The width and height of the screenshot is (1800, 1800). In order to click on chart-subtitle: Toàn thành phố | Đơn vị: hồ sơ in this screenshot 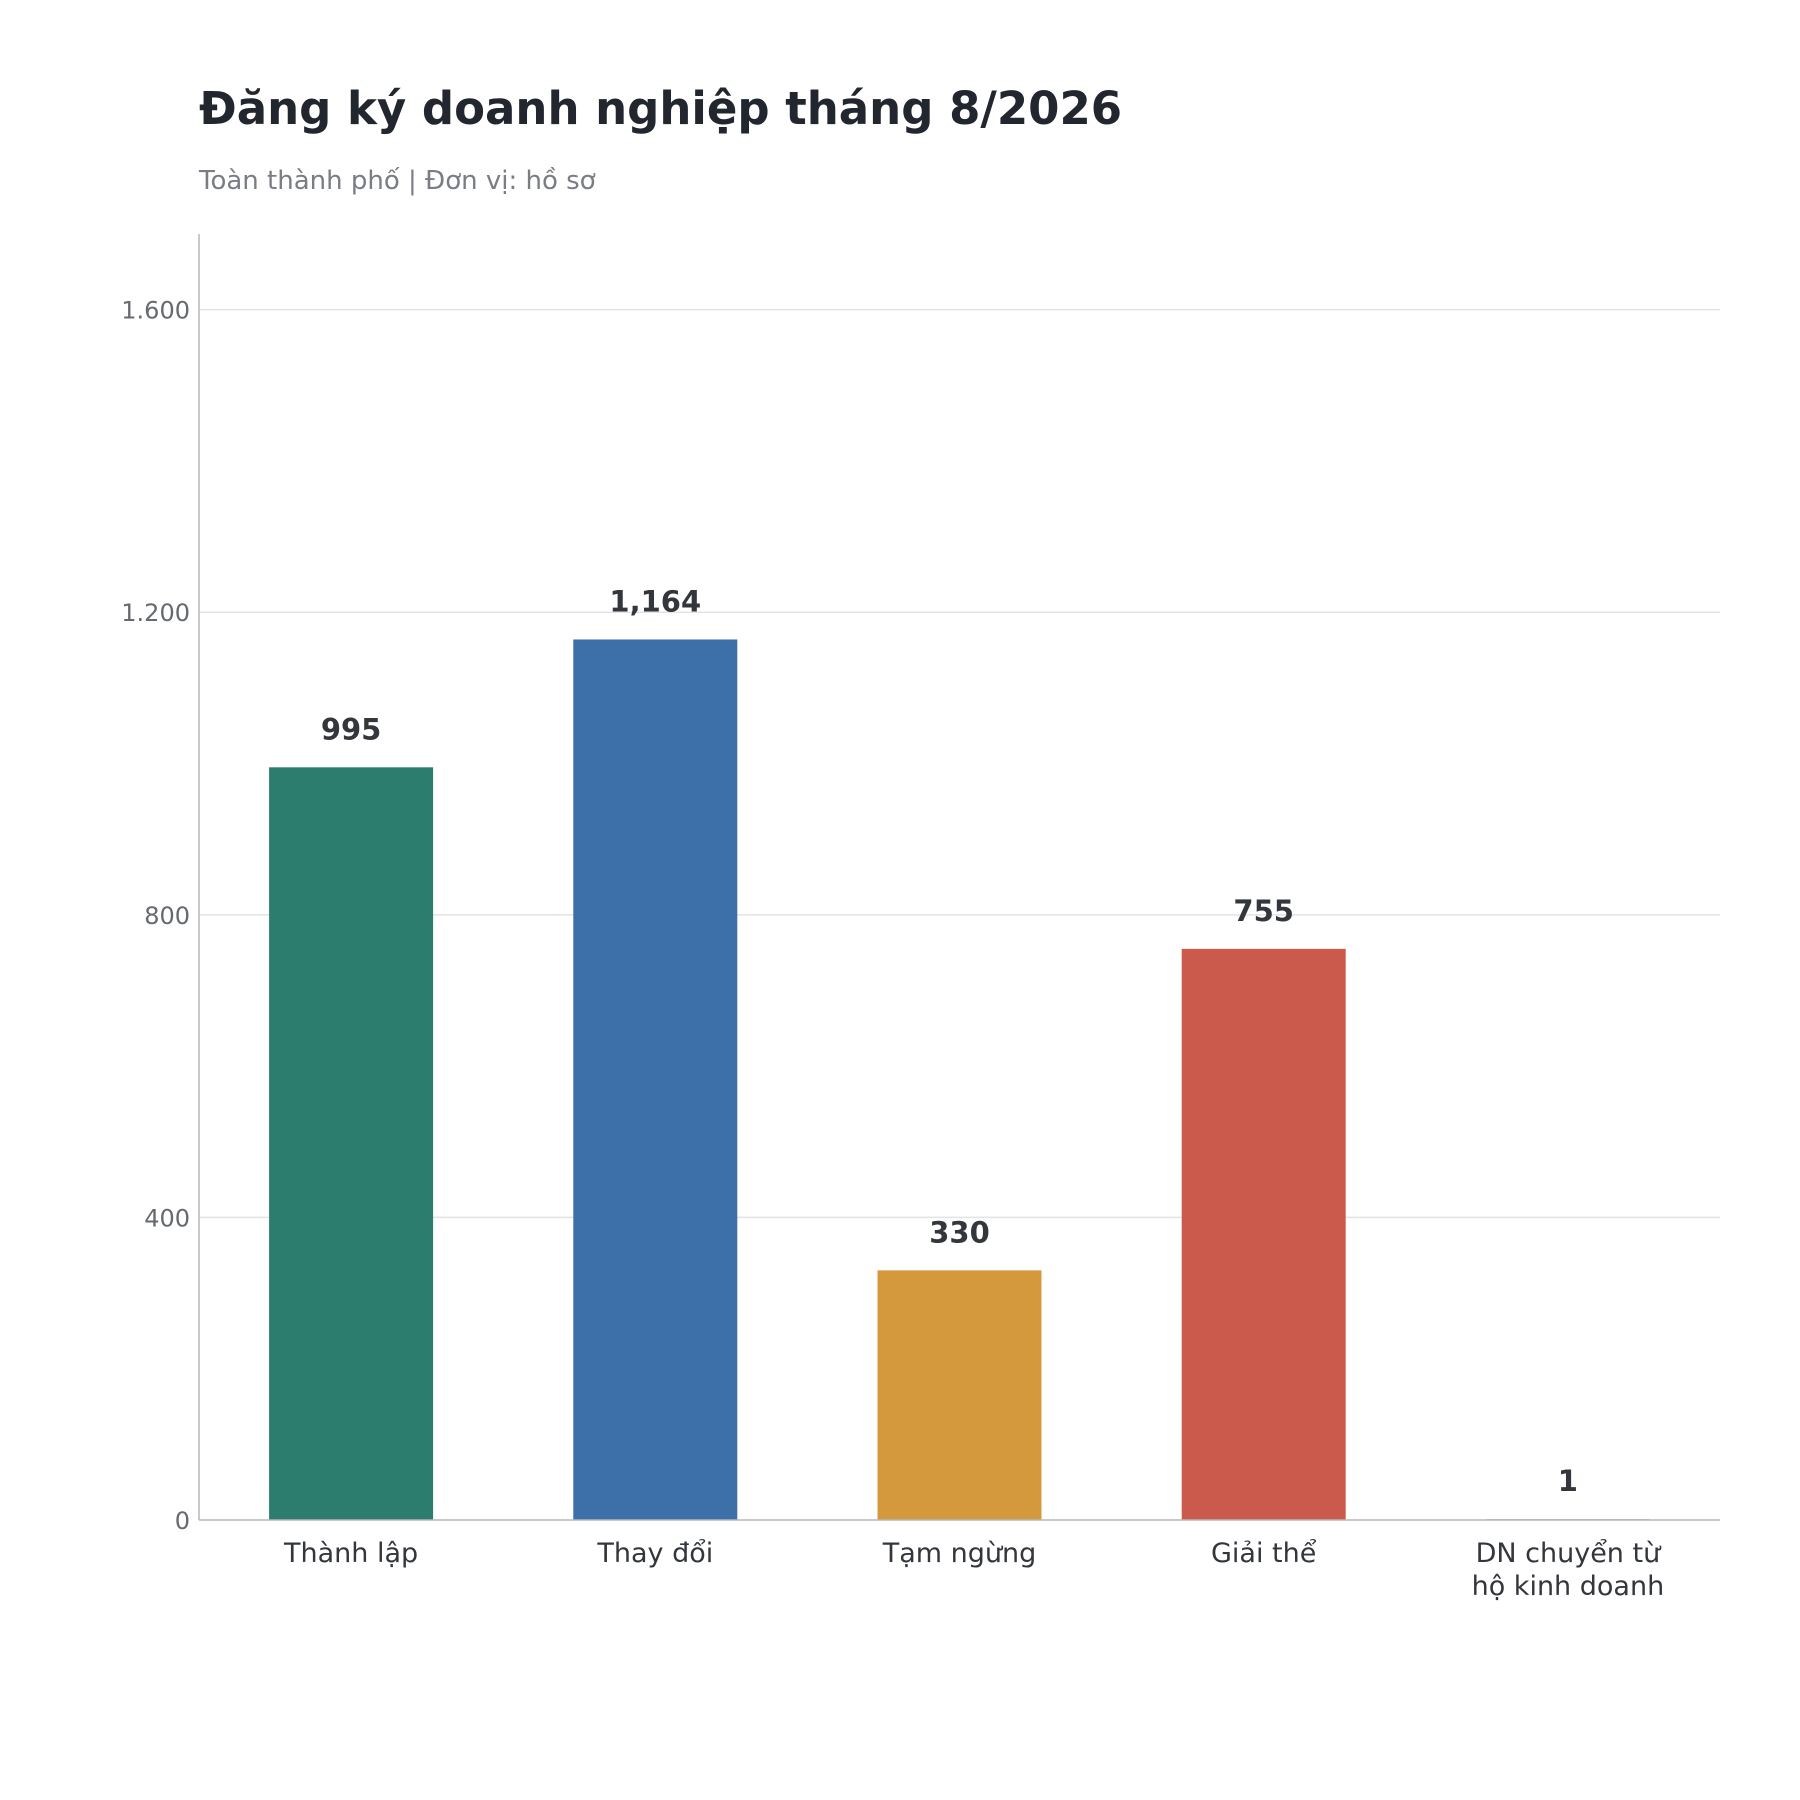, I will do `click(397, 181)`.